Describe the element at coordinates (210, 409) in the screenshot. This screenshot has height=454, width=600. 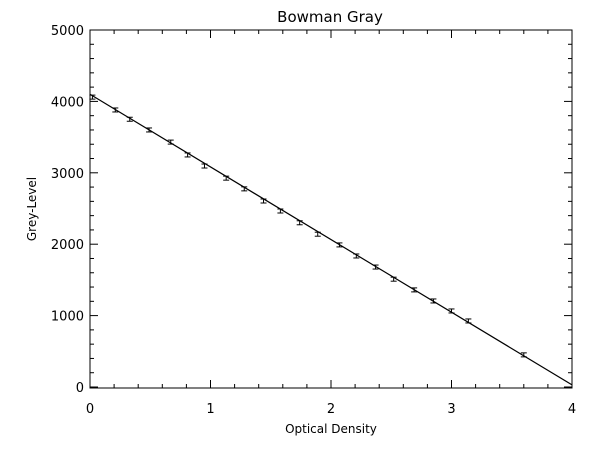
I see `x-tick-label: 1` at that location.